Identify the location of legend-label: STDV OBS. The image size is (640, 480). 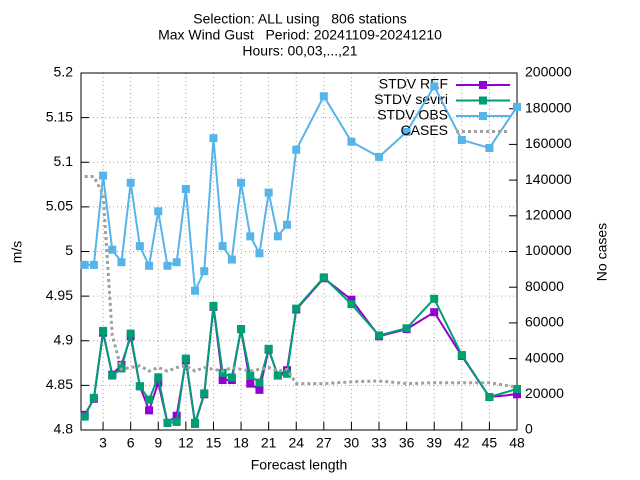
(412, 115).